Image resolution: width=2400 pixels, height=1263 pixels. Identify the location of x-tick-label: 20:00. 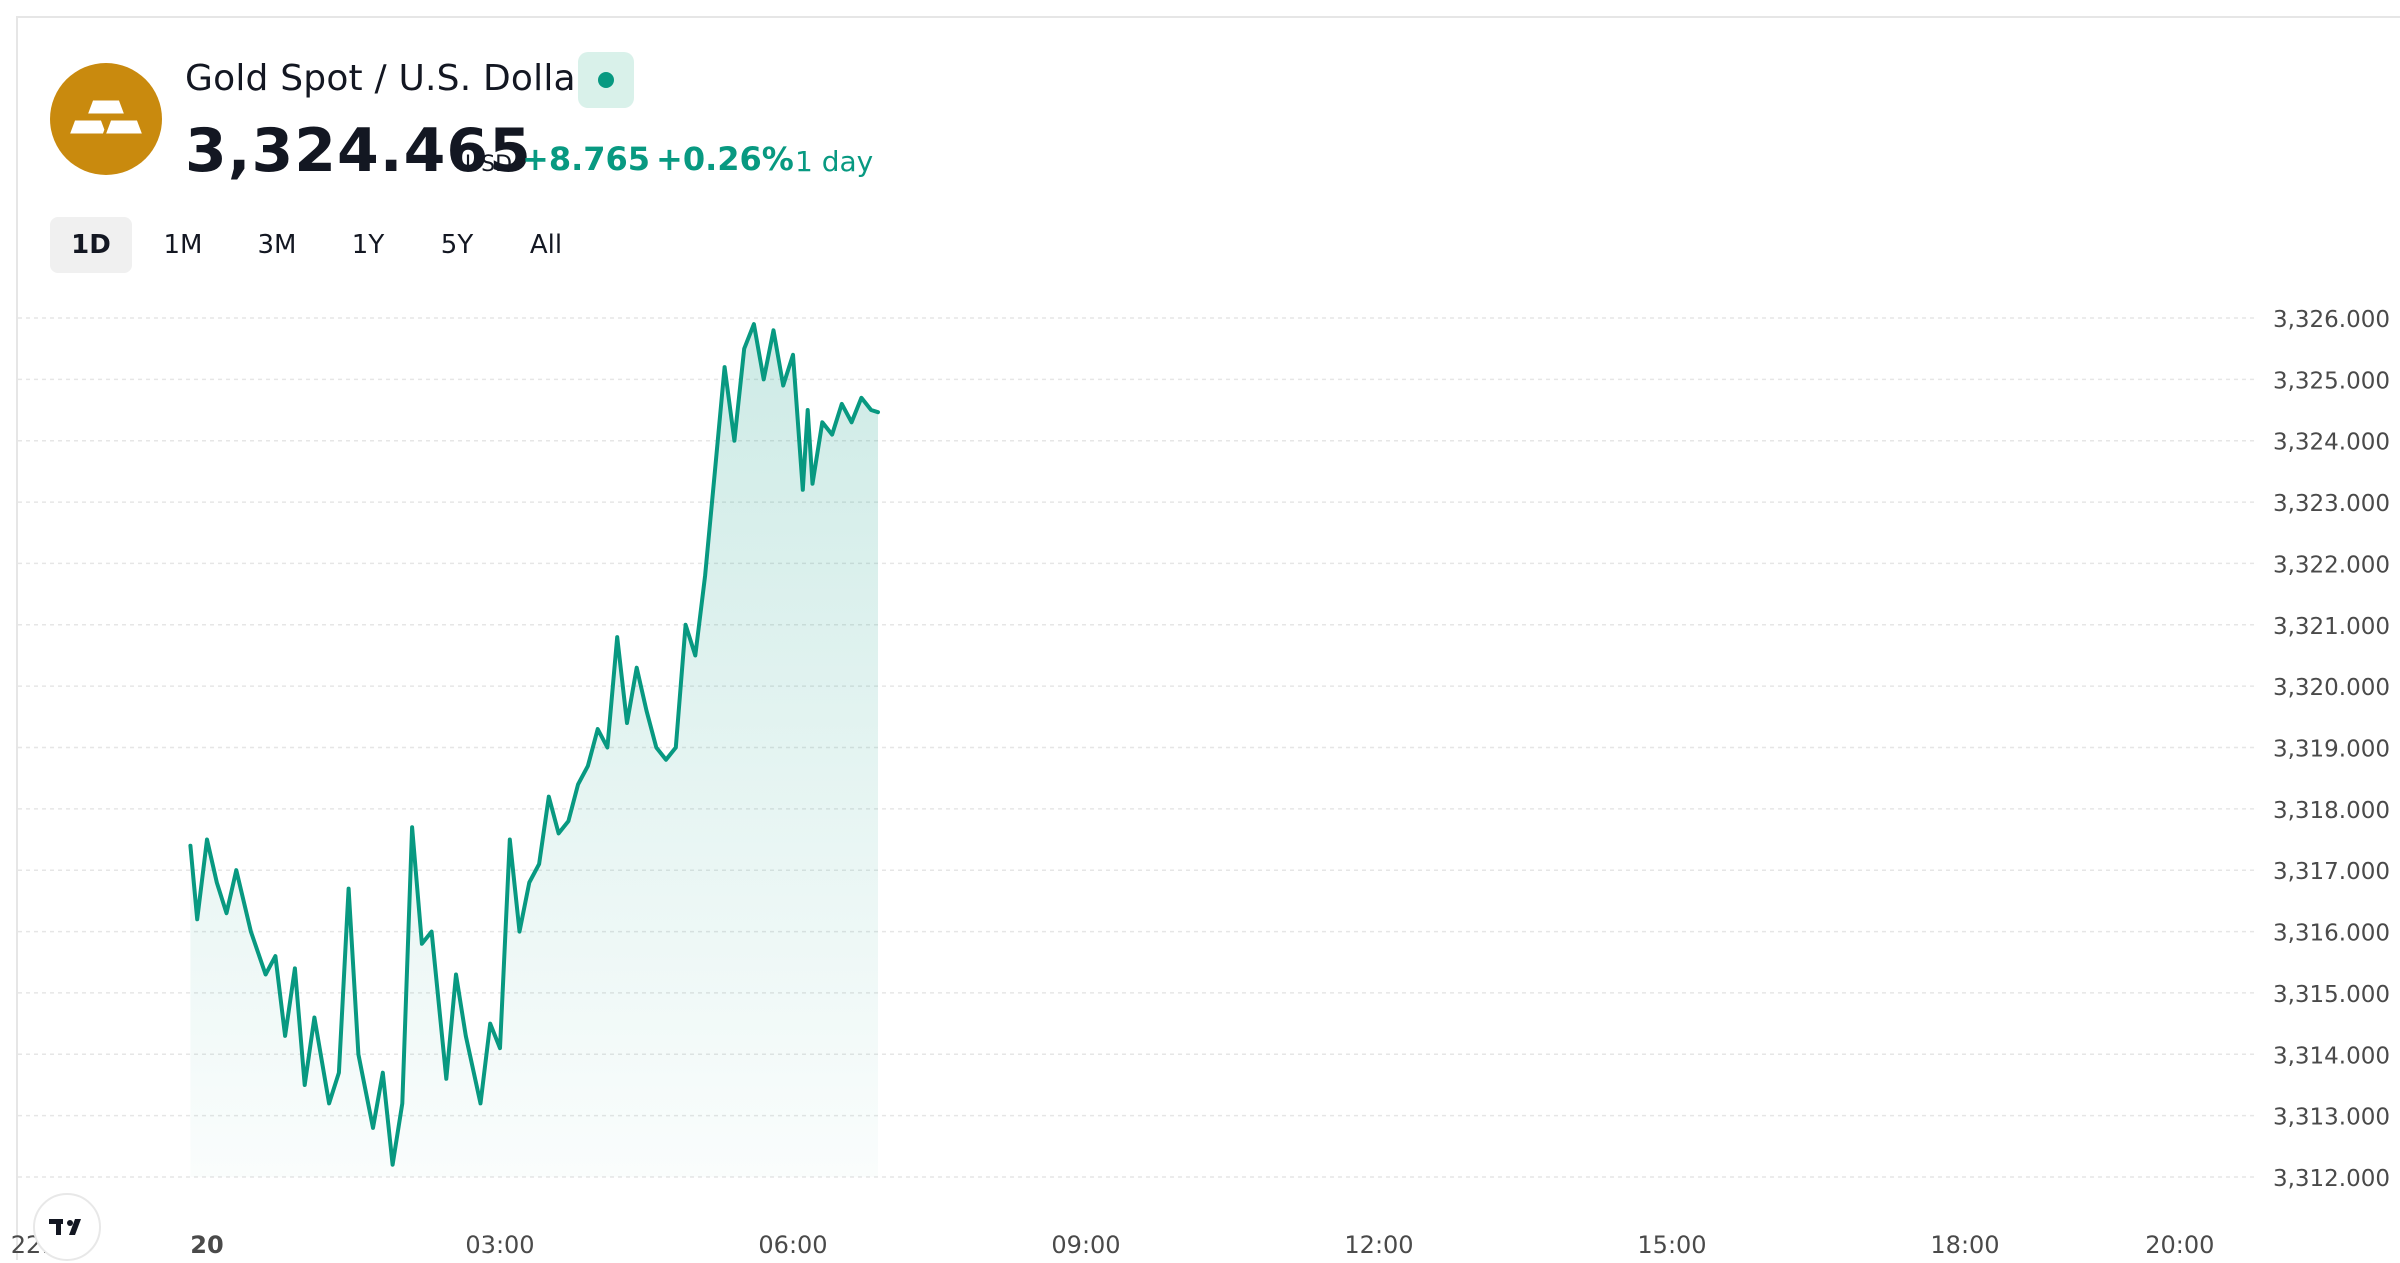
(2179, 1245).